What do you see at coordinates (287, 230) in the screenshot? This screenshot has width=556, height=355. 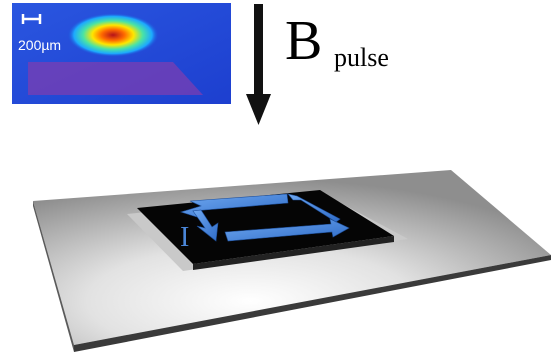 I see `current-arrow-bottom` at bounding box center [287, 230].